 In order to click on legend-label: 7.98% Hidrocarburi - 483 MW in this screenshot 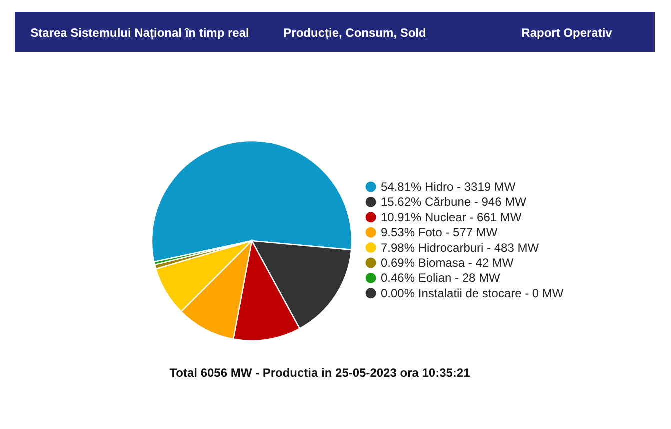, I will do `click(460, 247)`.